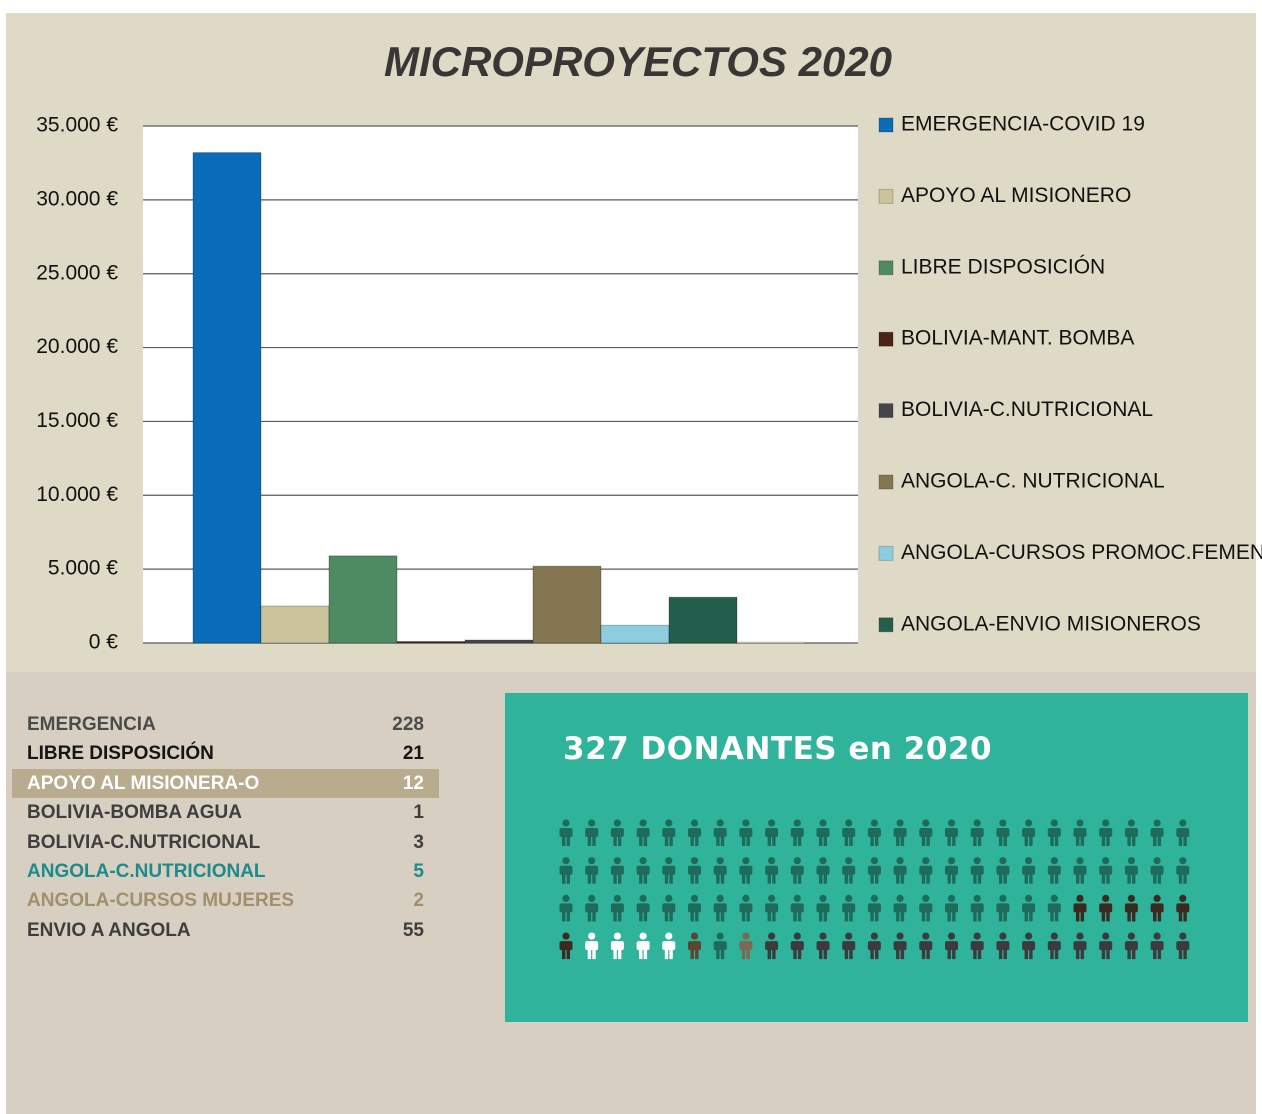 The image size is (1262, 1114). What do you see at coordinates (431, 642) in the screenshot?
I see `bar` at bounding box center [431, 642].